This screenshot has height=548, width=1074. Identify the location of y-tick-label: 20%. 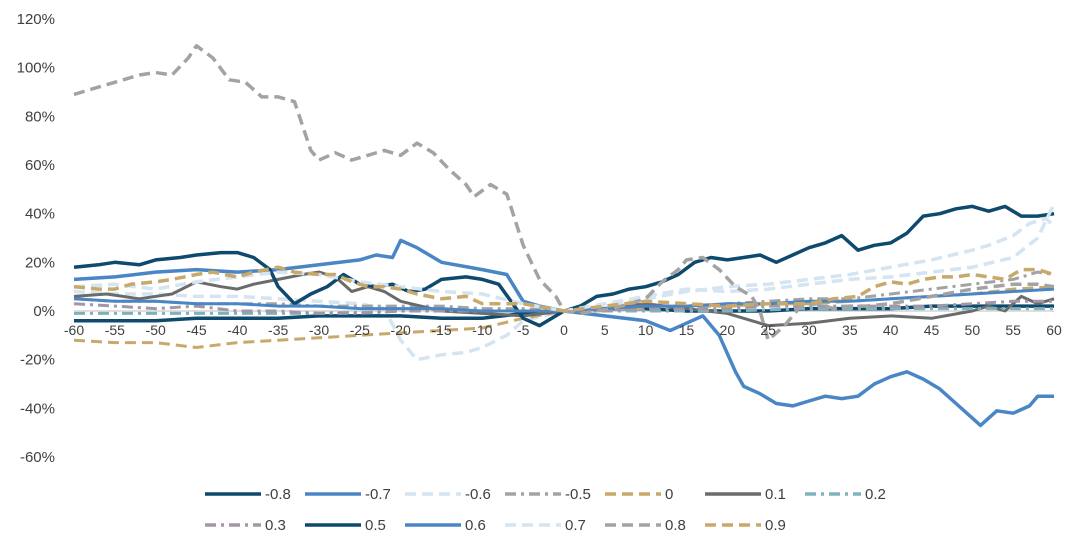
(40, 262).